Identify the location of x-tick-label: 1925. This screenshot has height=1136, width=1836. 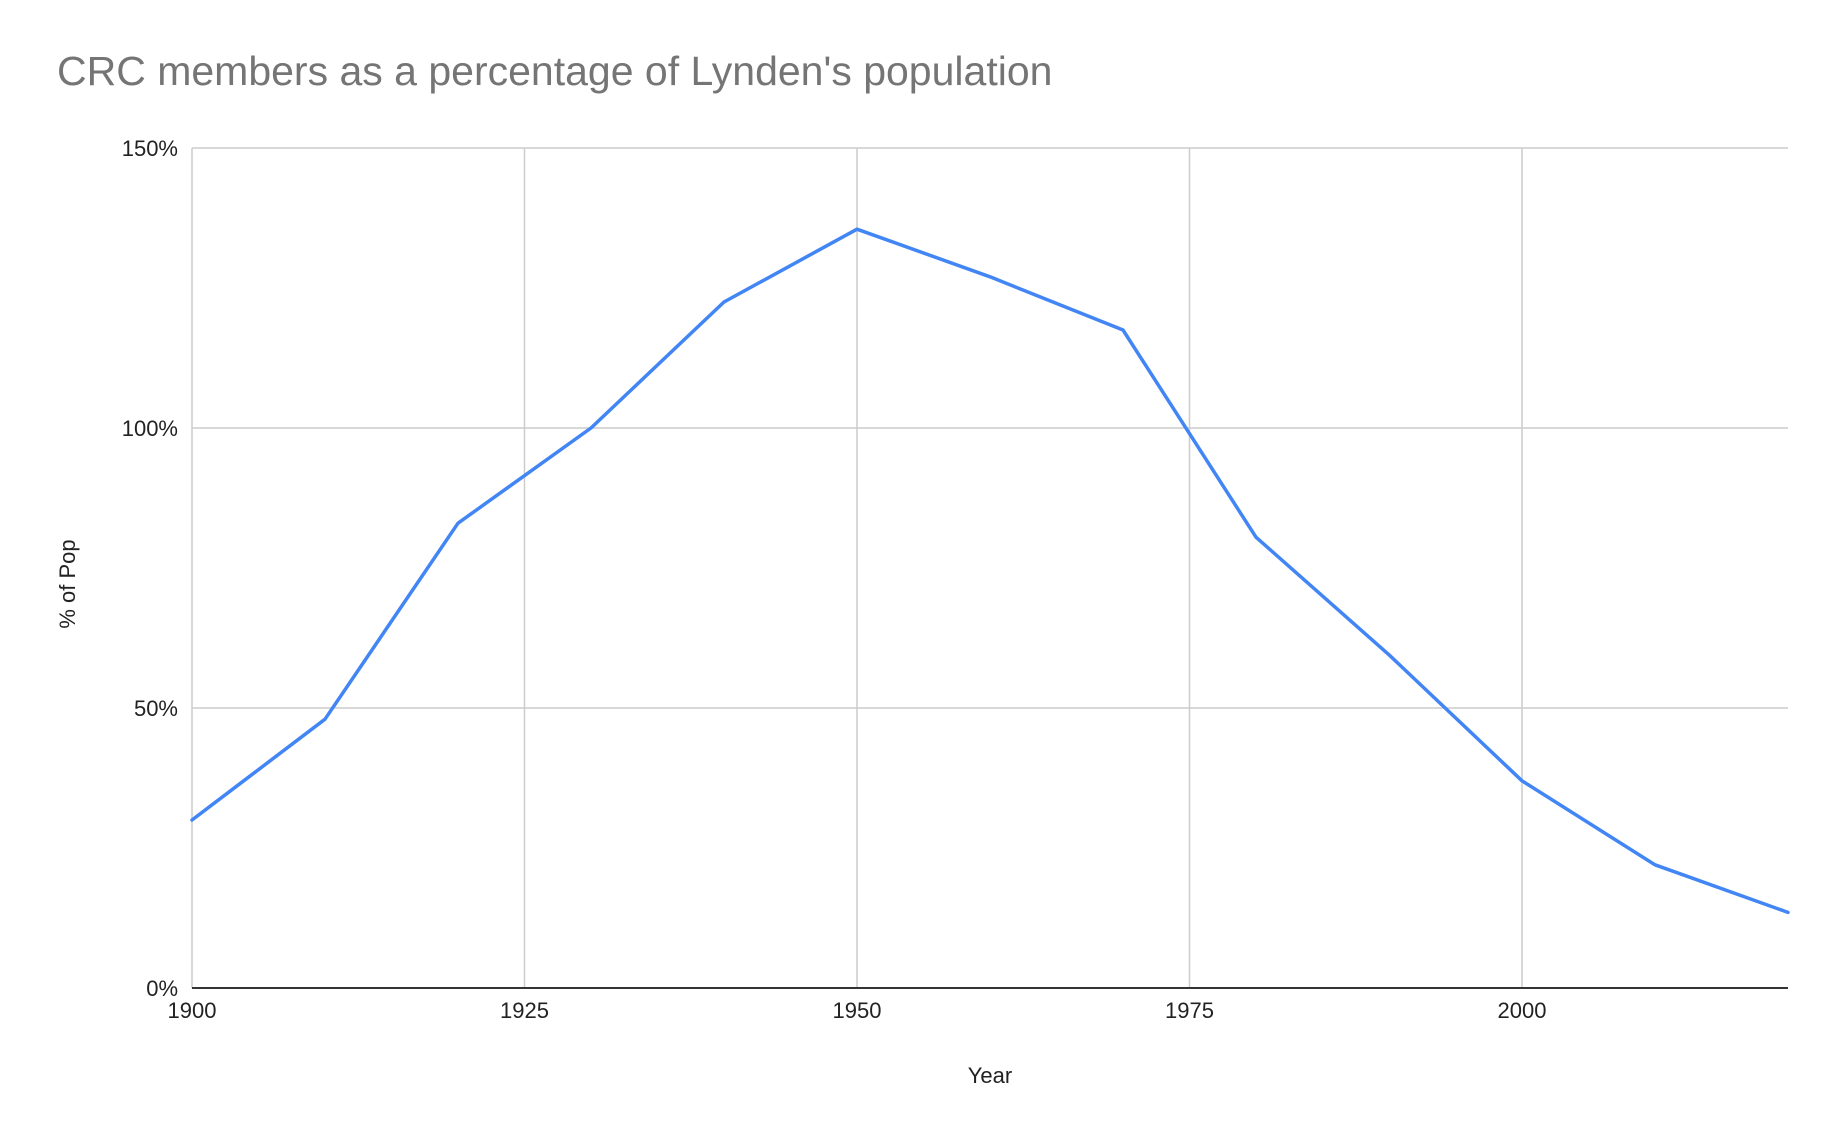
(524, 1010).